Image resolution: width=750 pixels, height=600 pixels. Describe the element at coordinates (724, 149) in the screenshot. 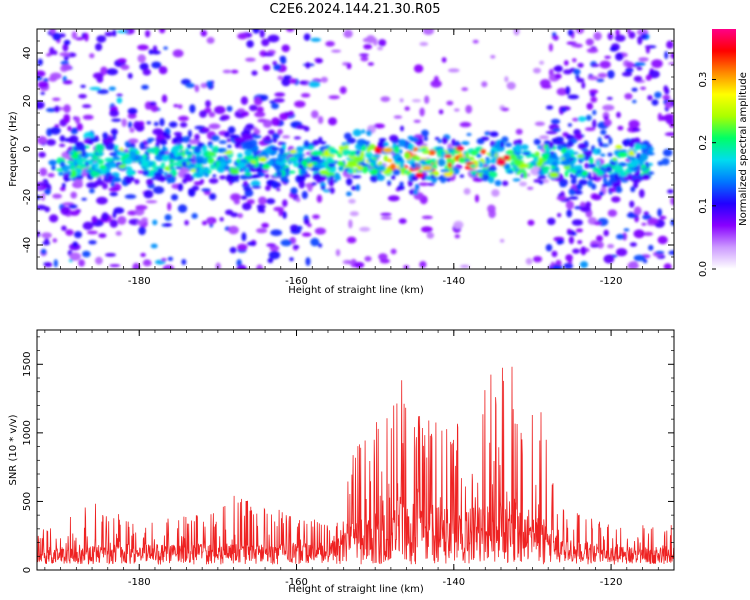

I see `colorbar-bar` at that location.